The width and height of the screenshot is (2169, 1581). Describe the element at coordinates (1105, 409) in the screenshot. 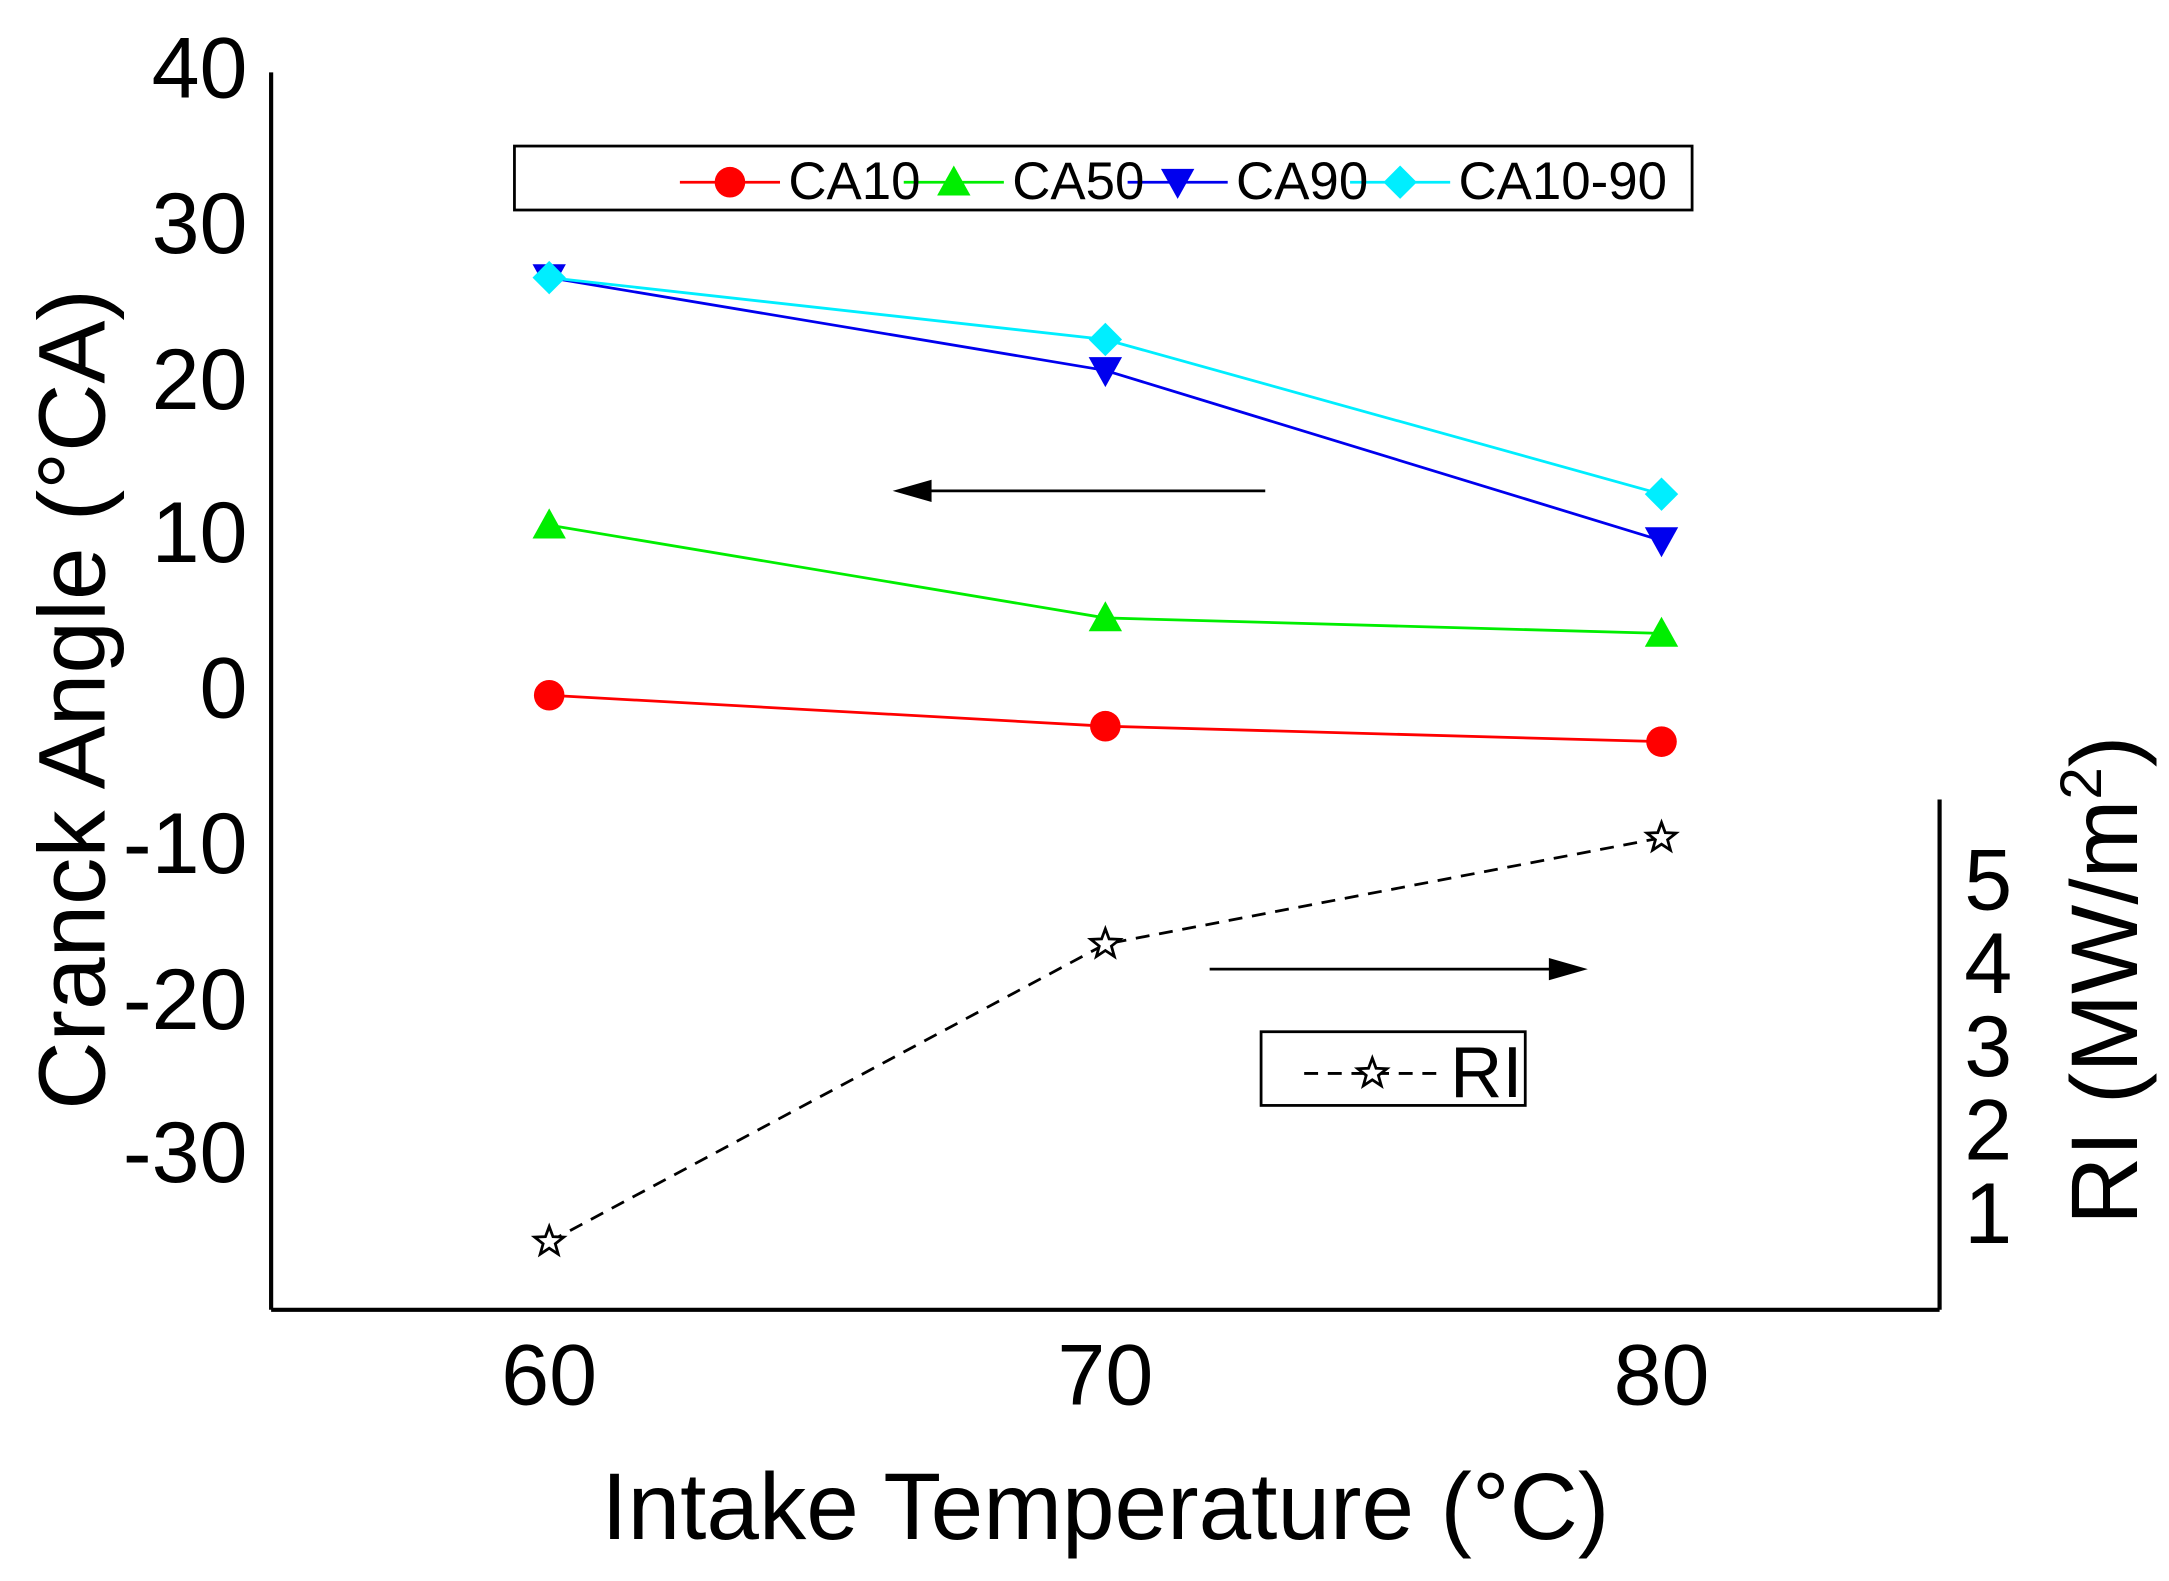

I see `series-line-ca90` at that location.